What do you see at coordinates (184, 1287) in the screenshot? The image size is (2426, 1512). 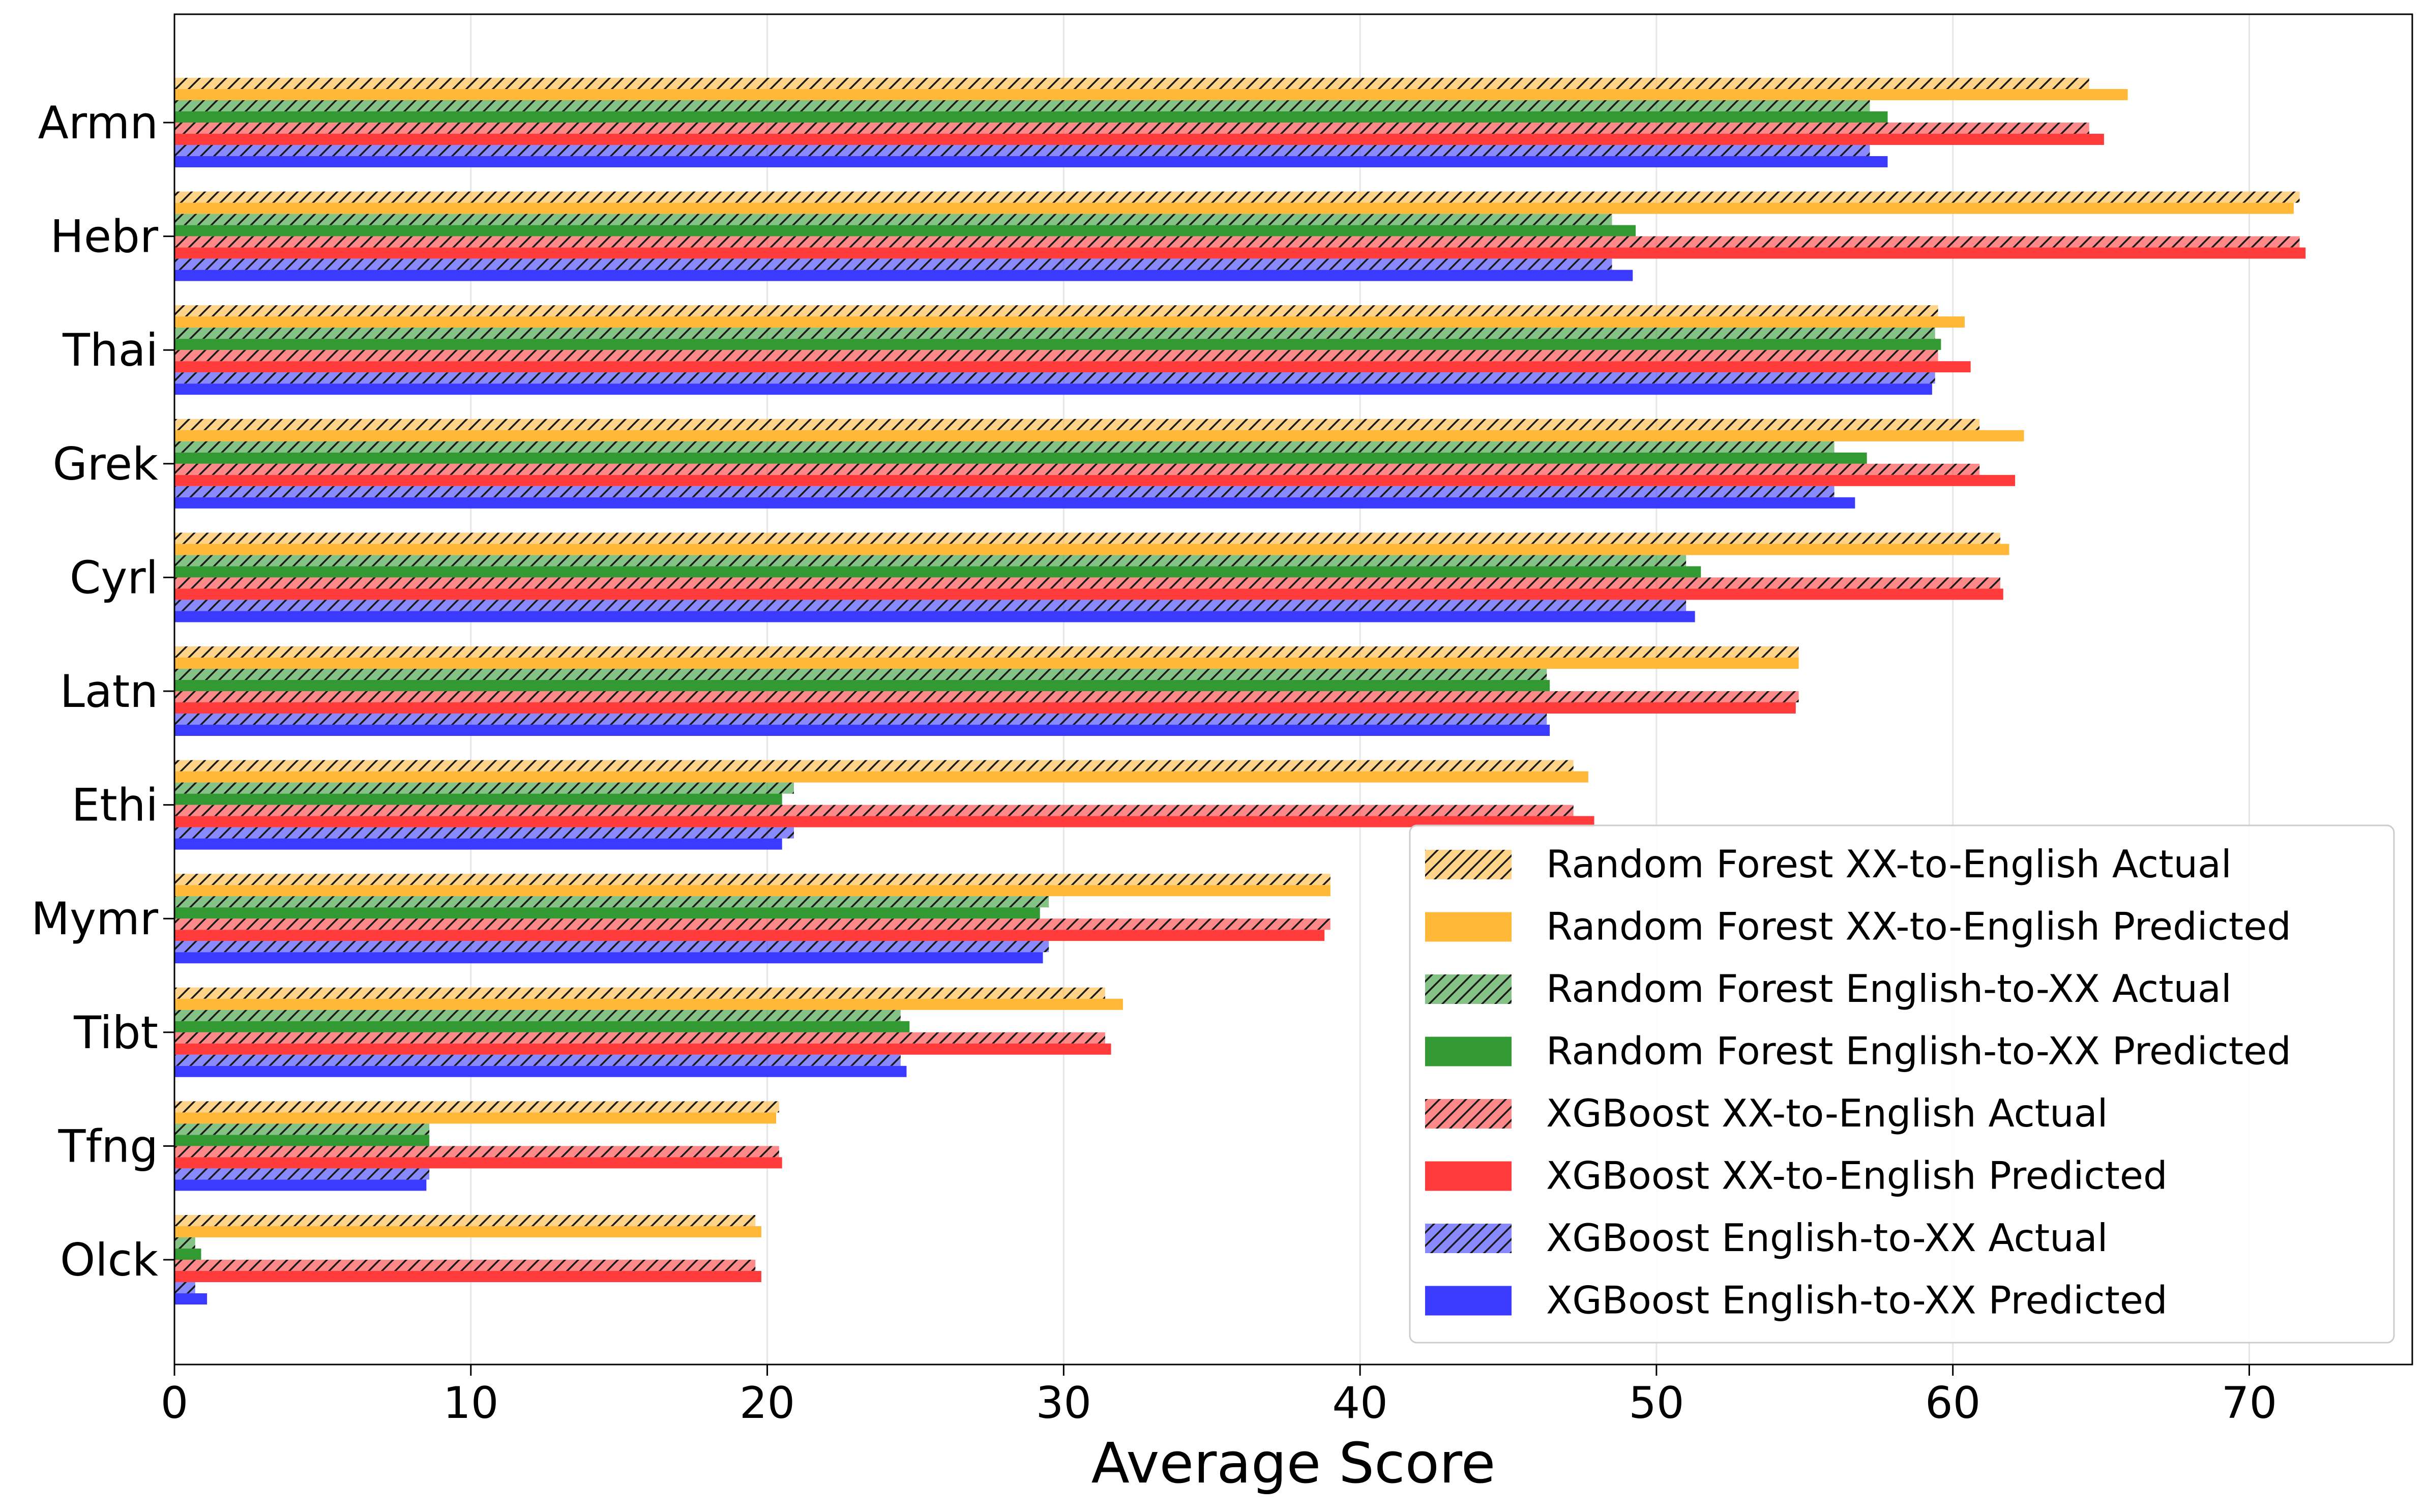 I see `bar-olck-xgboost-english-to-xx-actual` at bounding box center [184, 1287].